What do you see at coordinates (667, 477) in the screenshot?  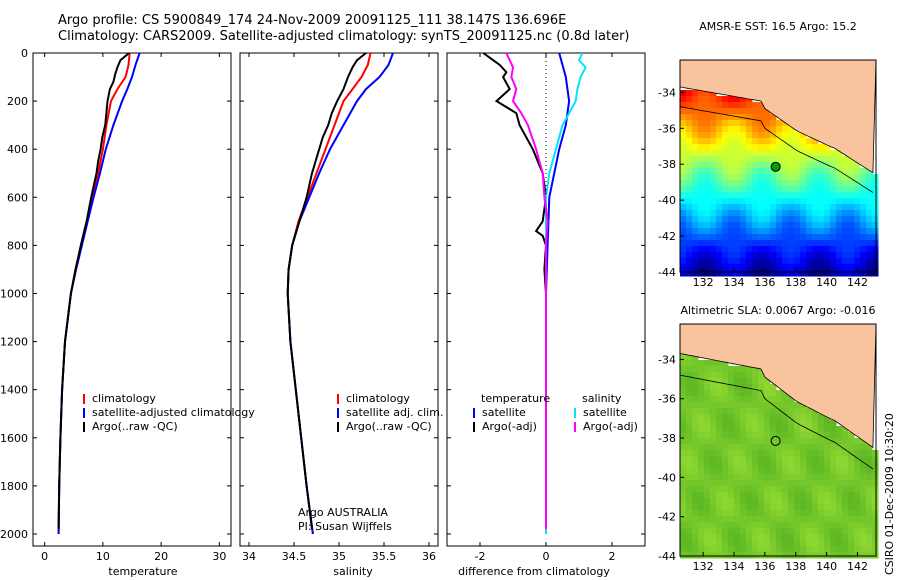 I see `map-y-tick-label: -40` at bounding box center [667, 477].